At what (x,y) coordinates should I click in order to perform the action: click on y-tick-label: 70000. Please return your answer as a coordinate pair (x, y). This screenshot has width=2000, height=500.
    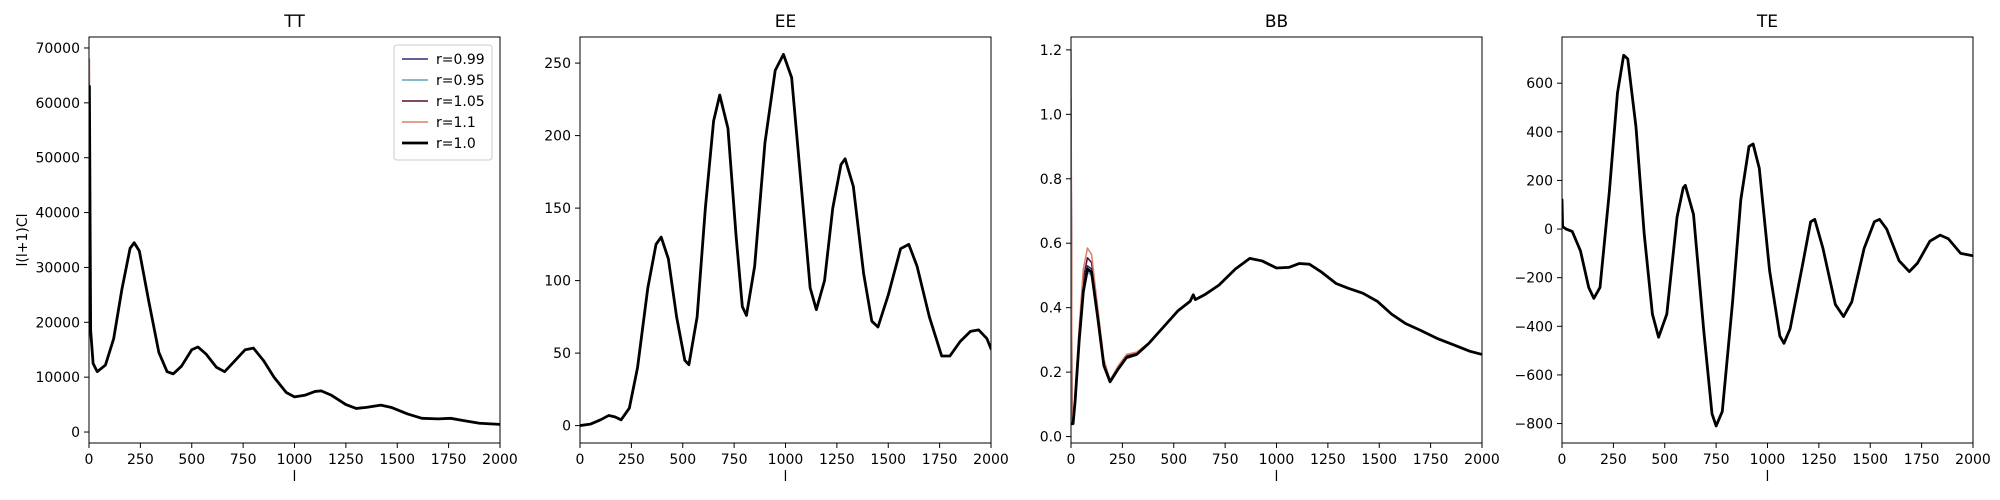
    Looking at the image, I should click on (57, 49).